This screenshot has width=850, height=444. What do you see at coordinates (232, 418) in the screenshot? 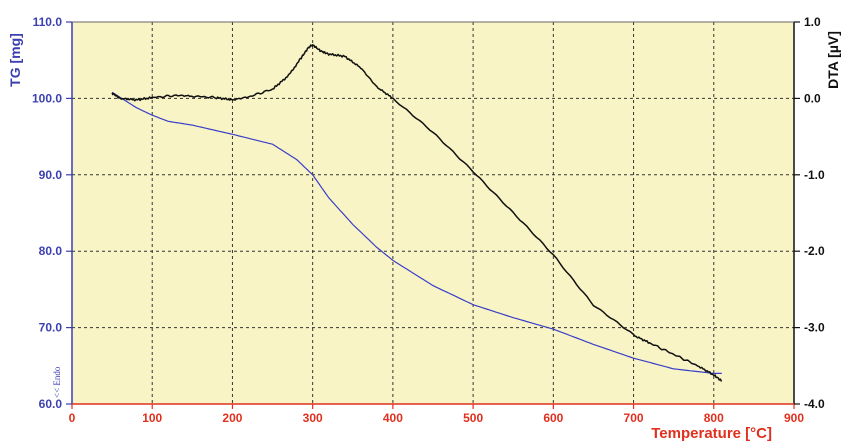
I see `x-tick-label: 200` at bounding box center [232, 418].